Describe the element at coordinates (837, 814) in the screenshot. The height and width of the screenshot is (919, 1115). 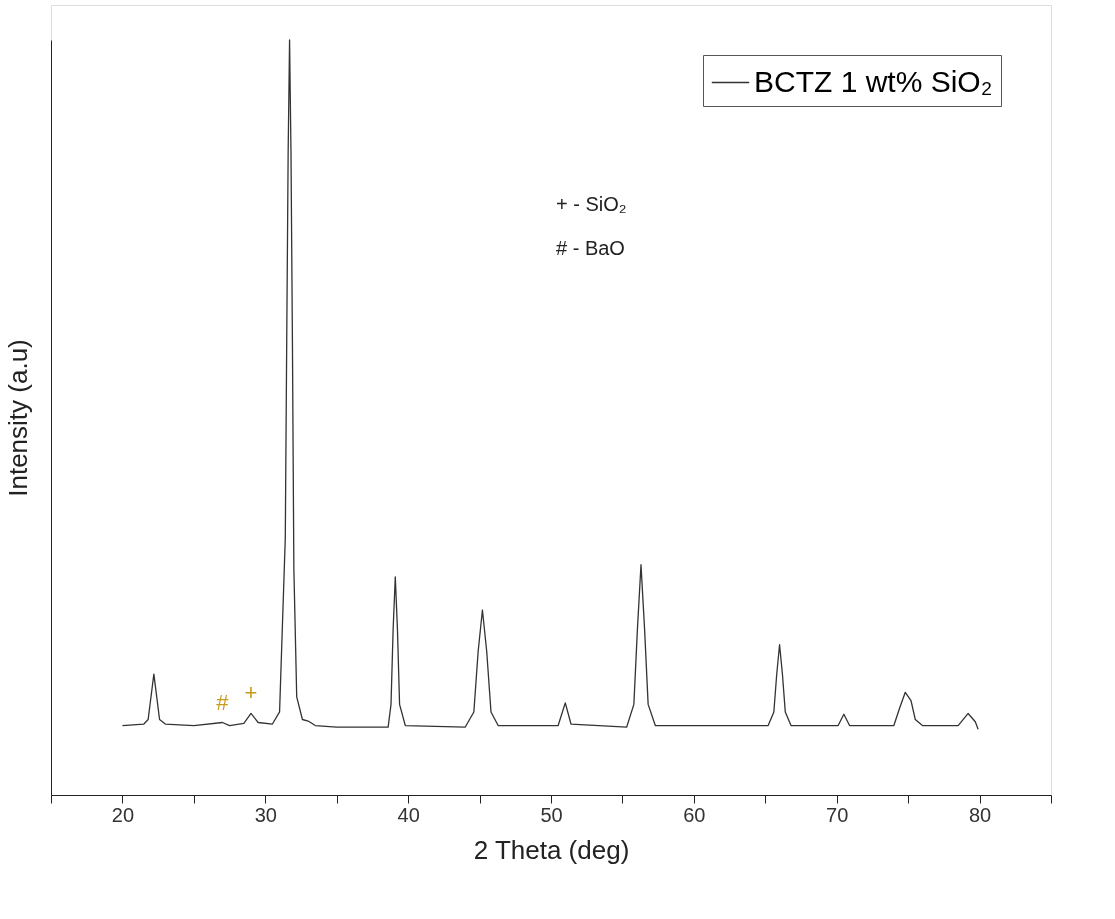
I see `x-tick-label: 70` at that location.